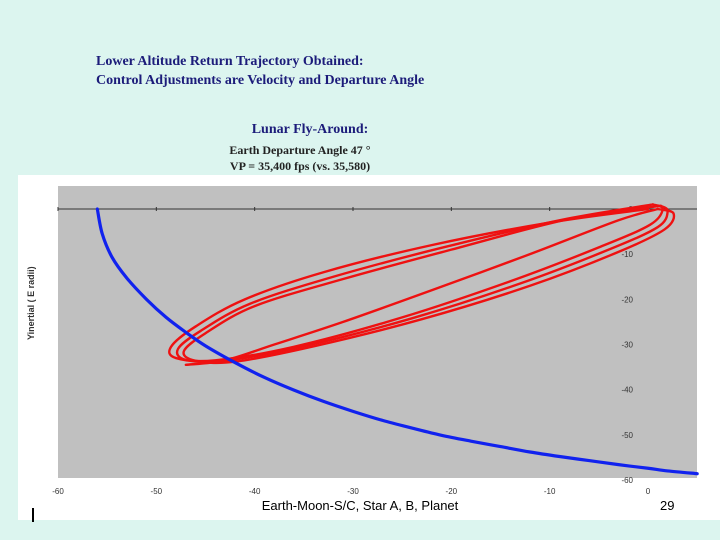 Image resolution: width=720 pixels, height=540 pixels. Describe the element at coordinates (360, 505) in the screenshot. I see `slide-footer: Earth-Moon-S/C, Star A, B, Planet` at that location.